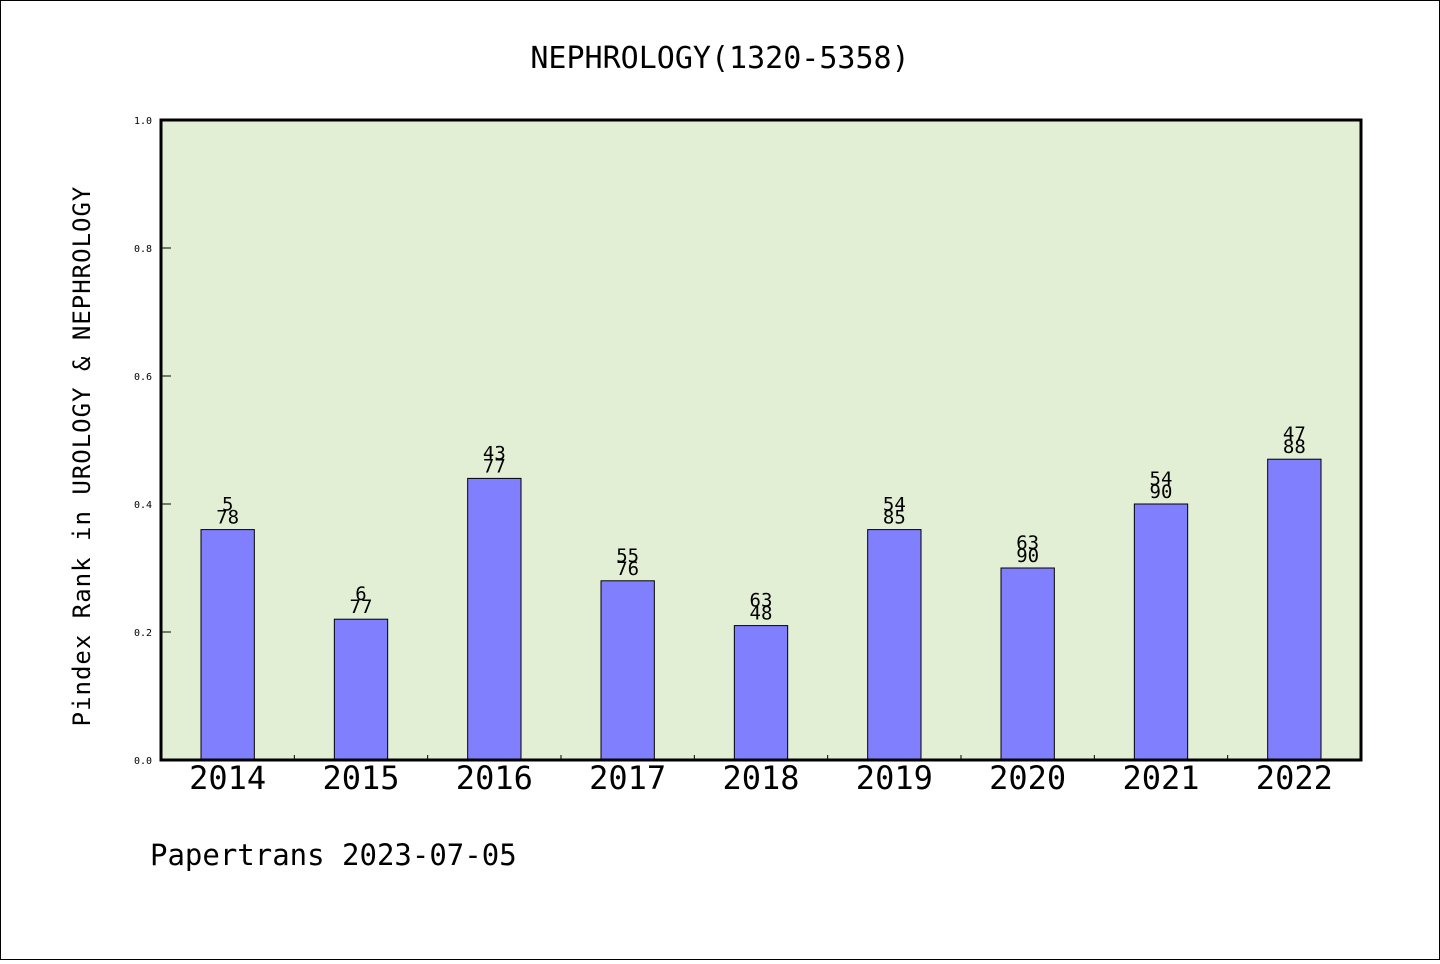 This screenshot has height=964, width=1440. I want to click on y-tick-label: 0.4, so click(143, 505).